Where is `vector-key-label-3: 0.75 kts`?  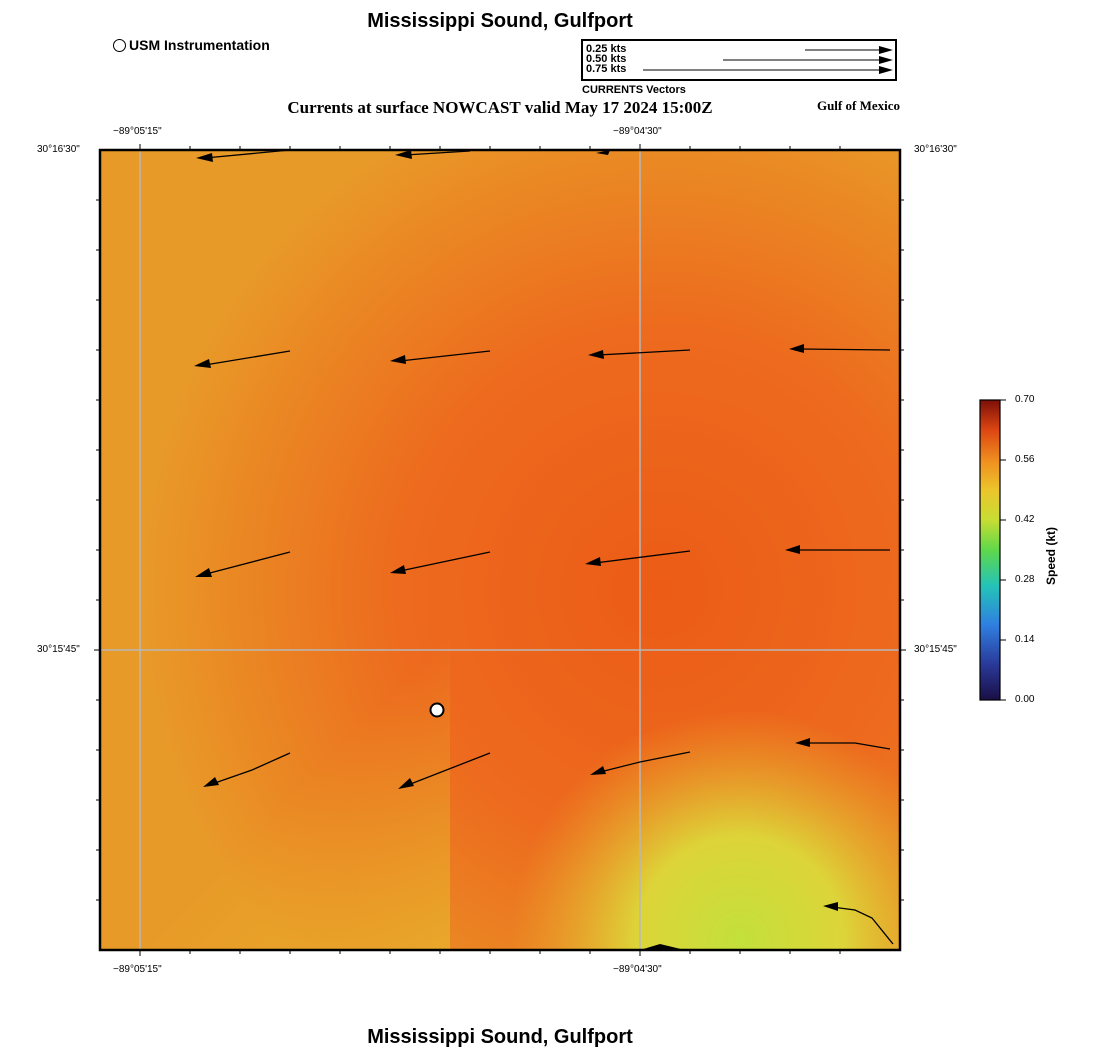
vector-key-label-3: 0.75 kts is located at coordinates (606, 69).